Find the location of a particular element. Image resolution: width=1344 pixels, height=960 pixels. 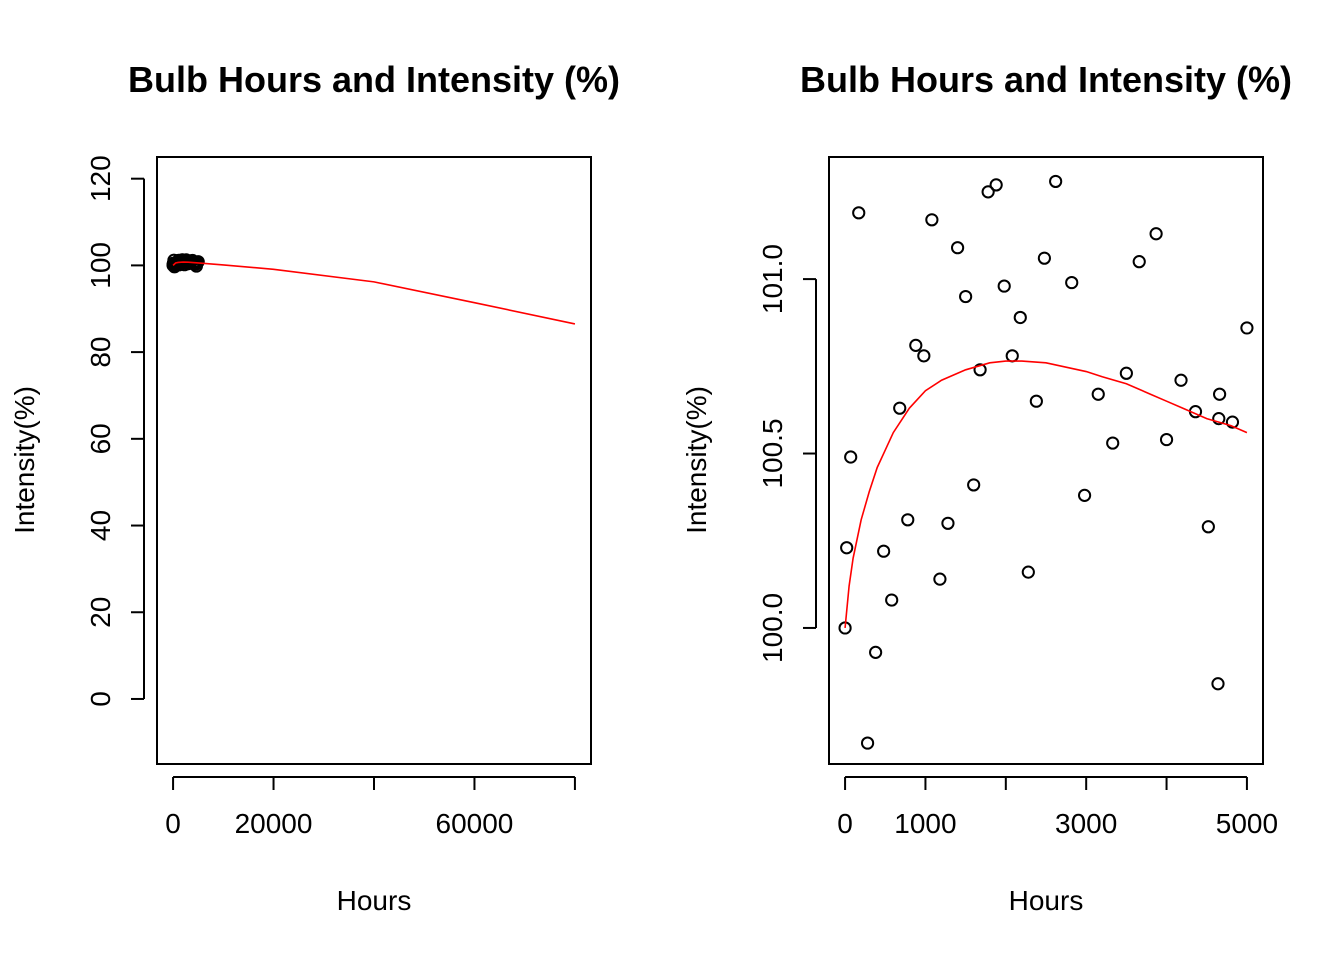

y-tick-label: 40 is located at coordinates (100, 525).